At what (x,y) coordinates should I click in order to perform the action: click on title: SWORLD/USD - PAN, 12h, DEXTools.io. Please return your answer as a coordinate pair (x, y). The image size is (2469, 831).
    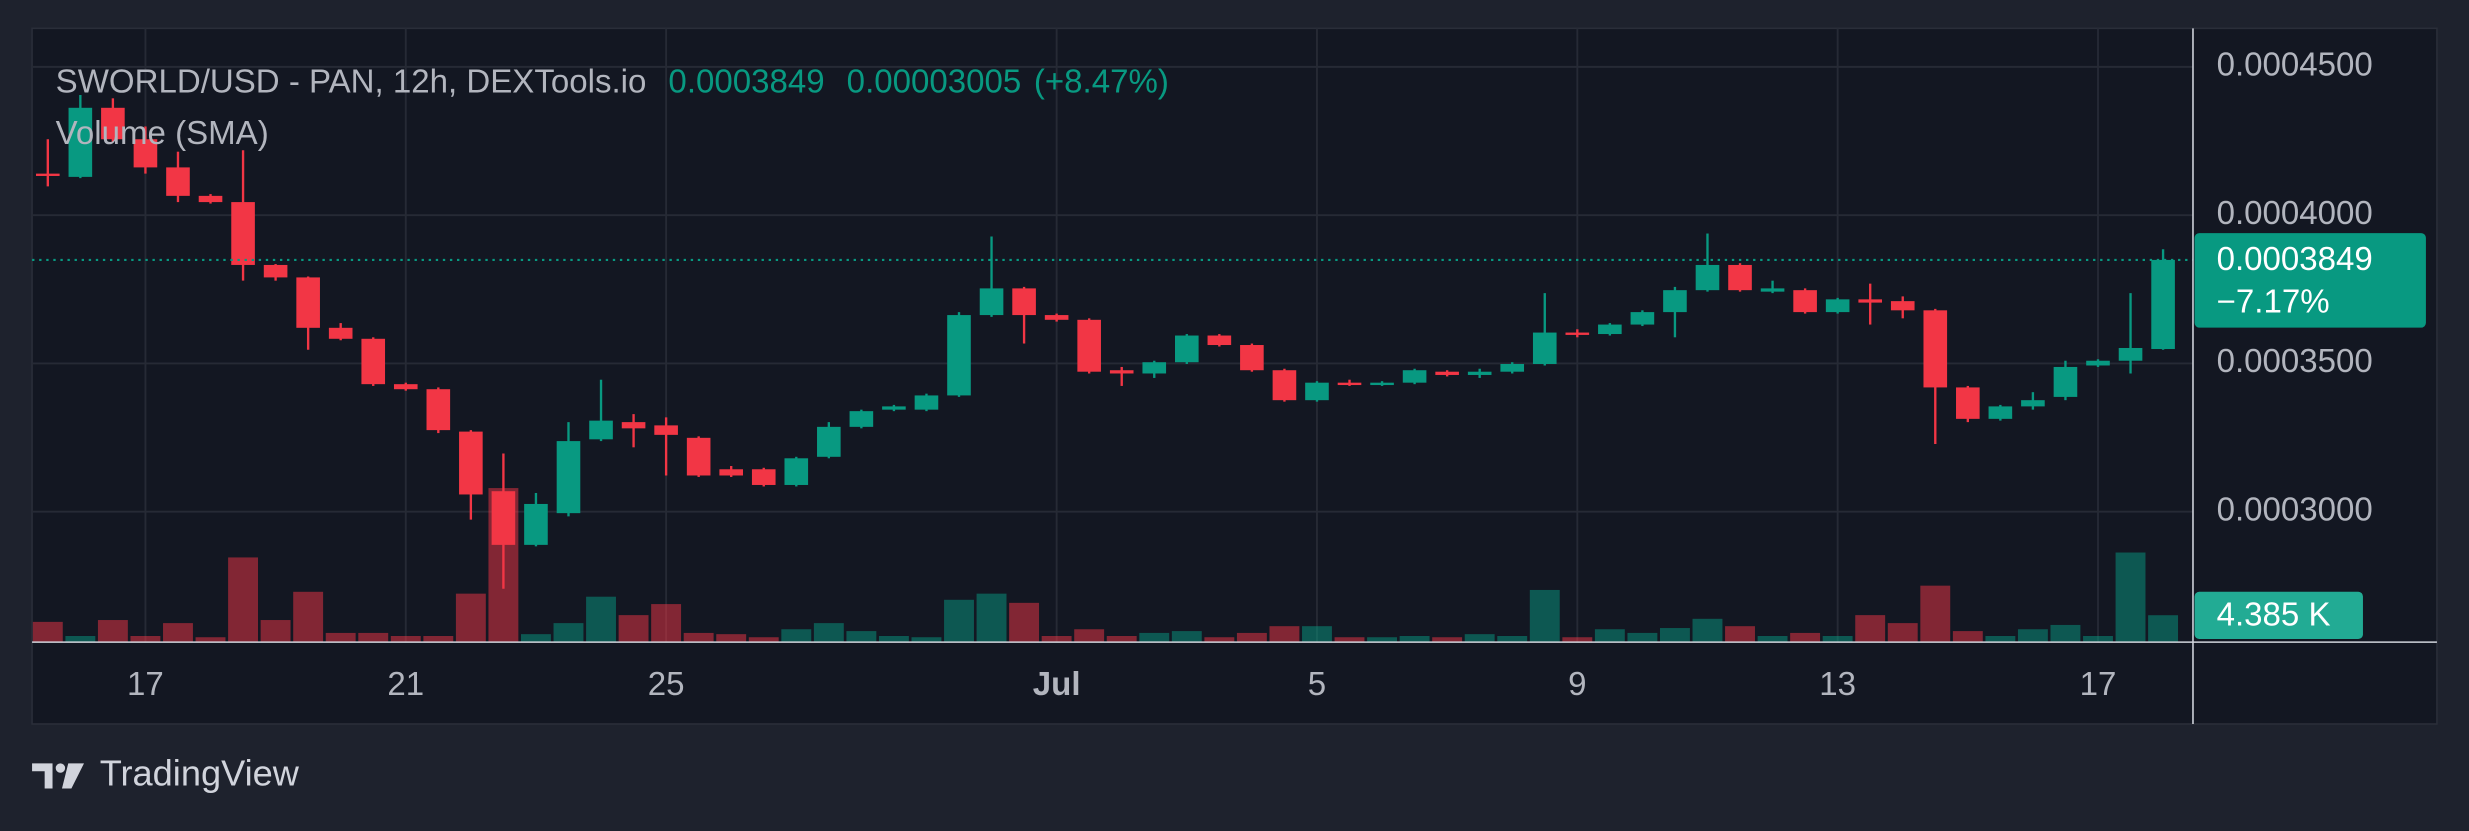
    Looking at the image, I should click on (351, 81).